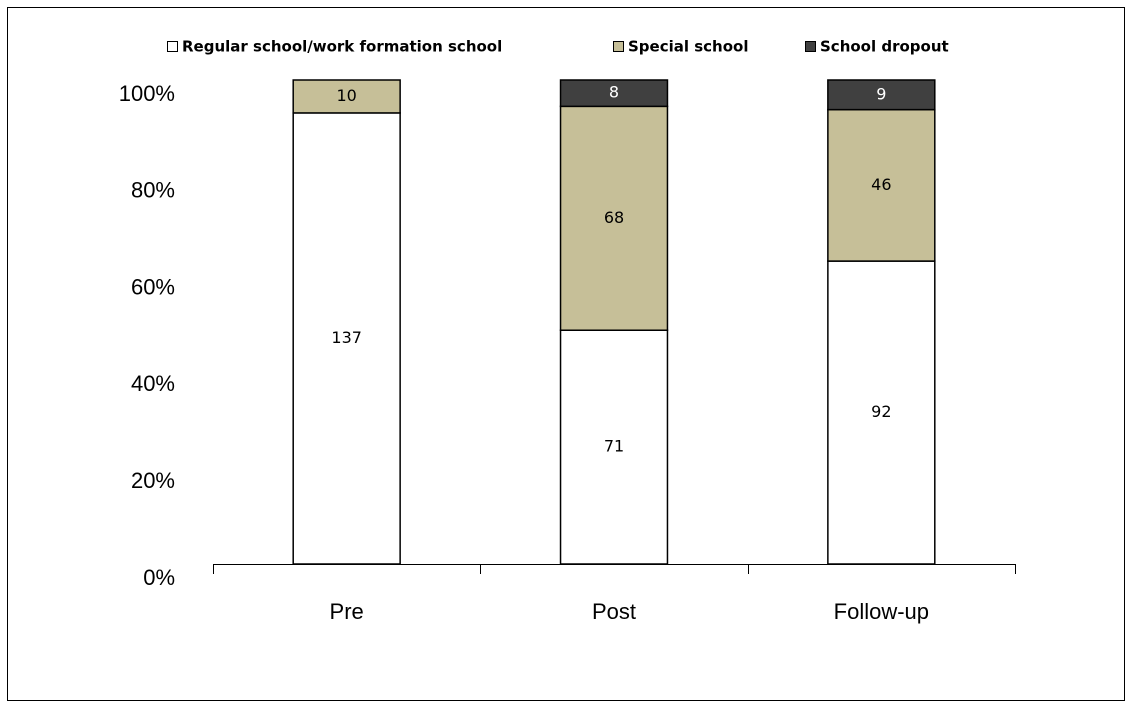 This screenshot has width=1132, height=708. Describe the element at coordinates (614, 446) in the screenshot. I see `data-label: 71` at that location.